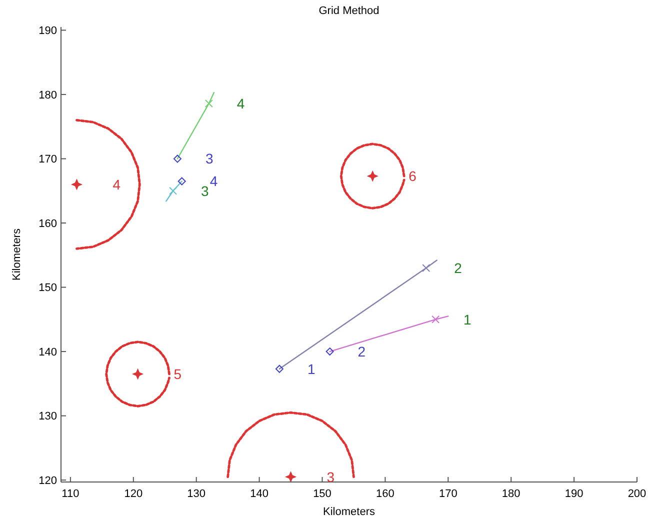 The image size is (649, 525). I want to click on y-tick-label: 180, so click(47, 95).